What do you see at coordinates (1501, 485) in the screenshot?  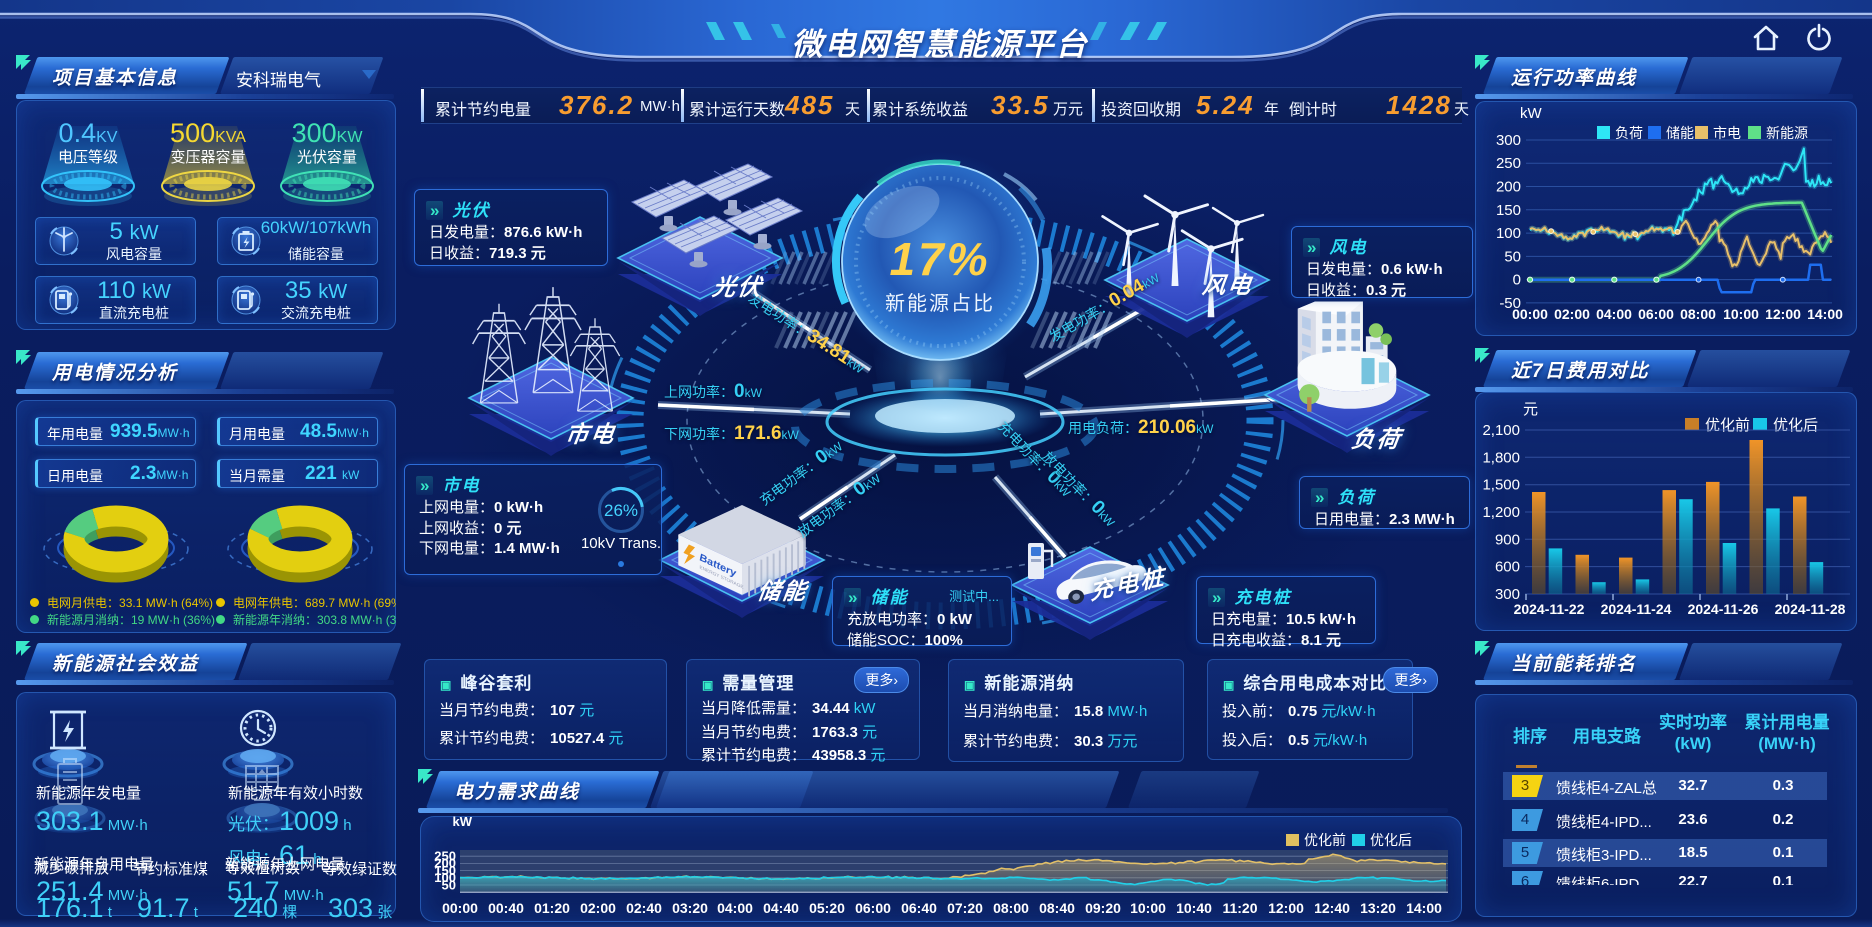 I see `svg-text: 1,500` at bounding box center [1501, 485].